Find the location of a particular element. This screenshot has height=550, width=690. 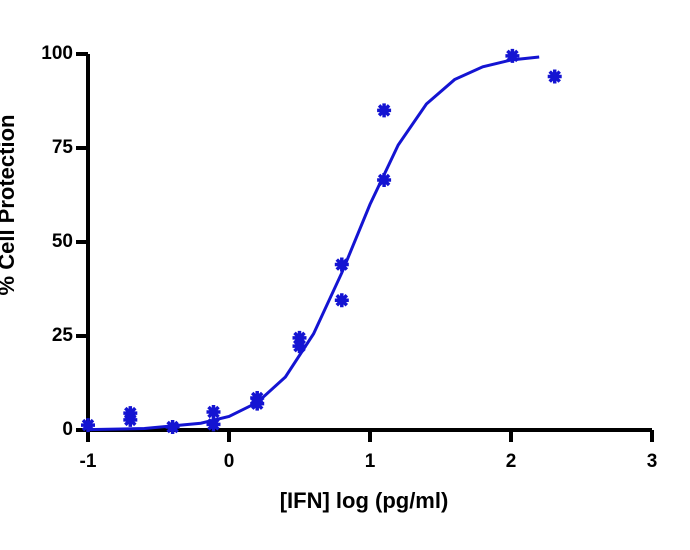

x-axis-title: [IFN] log (pg/ml) is located at coordinates (364, 500).